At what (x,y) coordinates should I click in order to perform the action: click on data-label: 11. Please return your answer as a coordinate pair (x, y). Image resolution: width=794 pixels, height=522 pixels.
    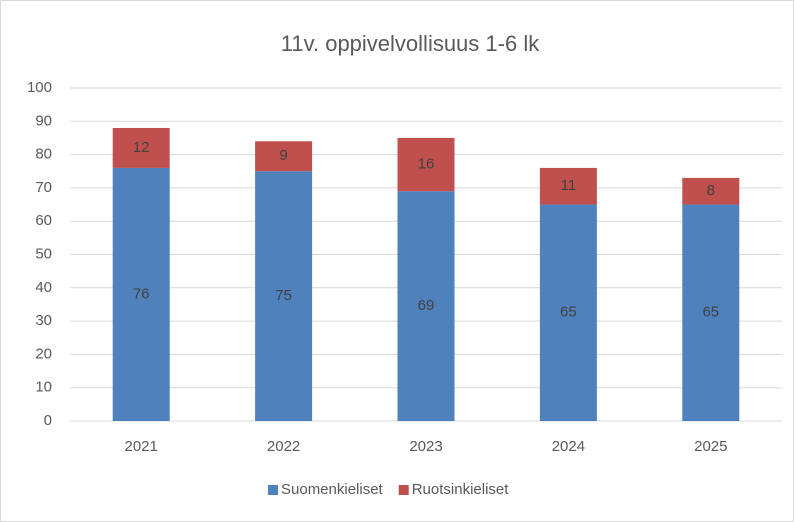
    Looking at the image, I should click on (569, 185).